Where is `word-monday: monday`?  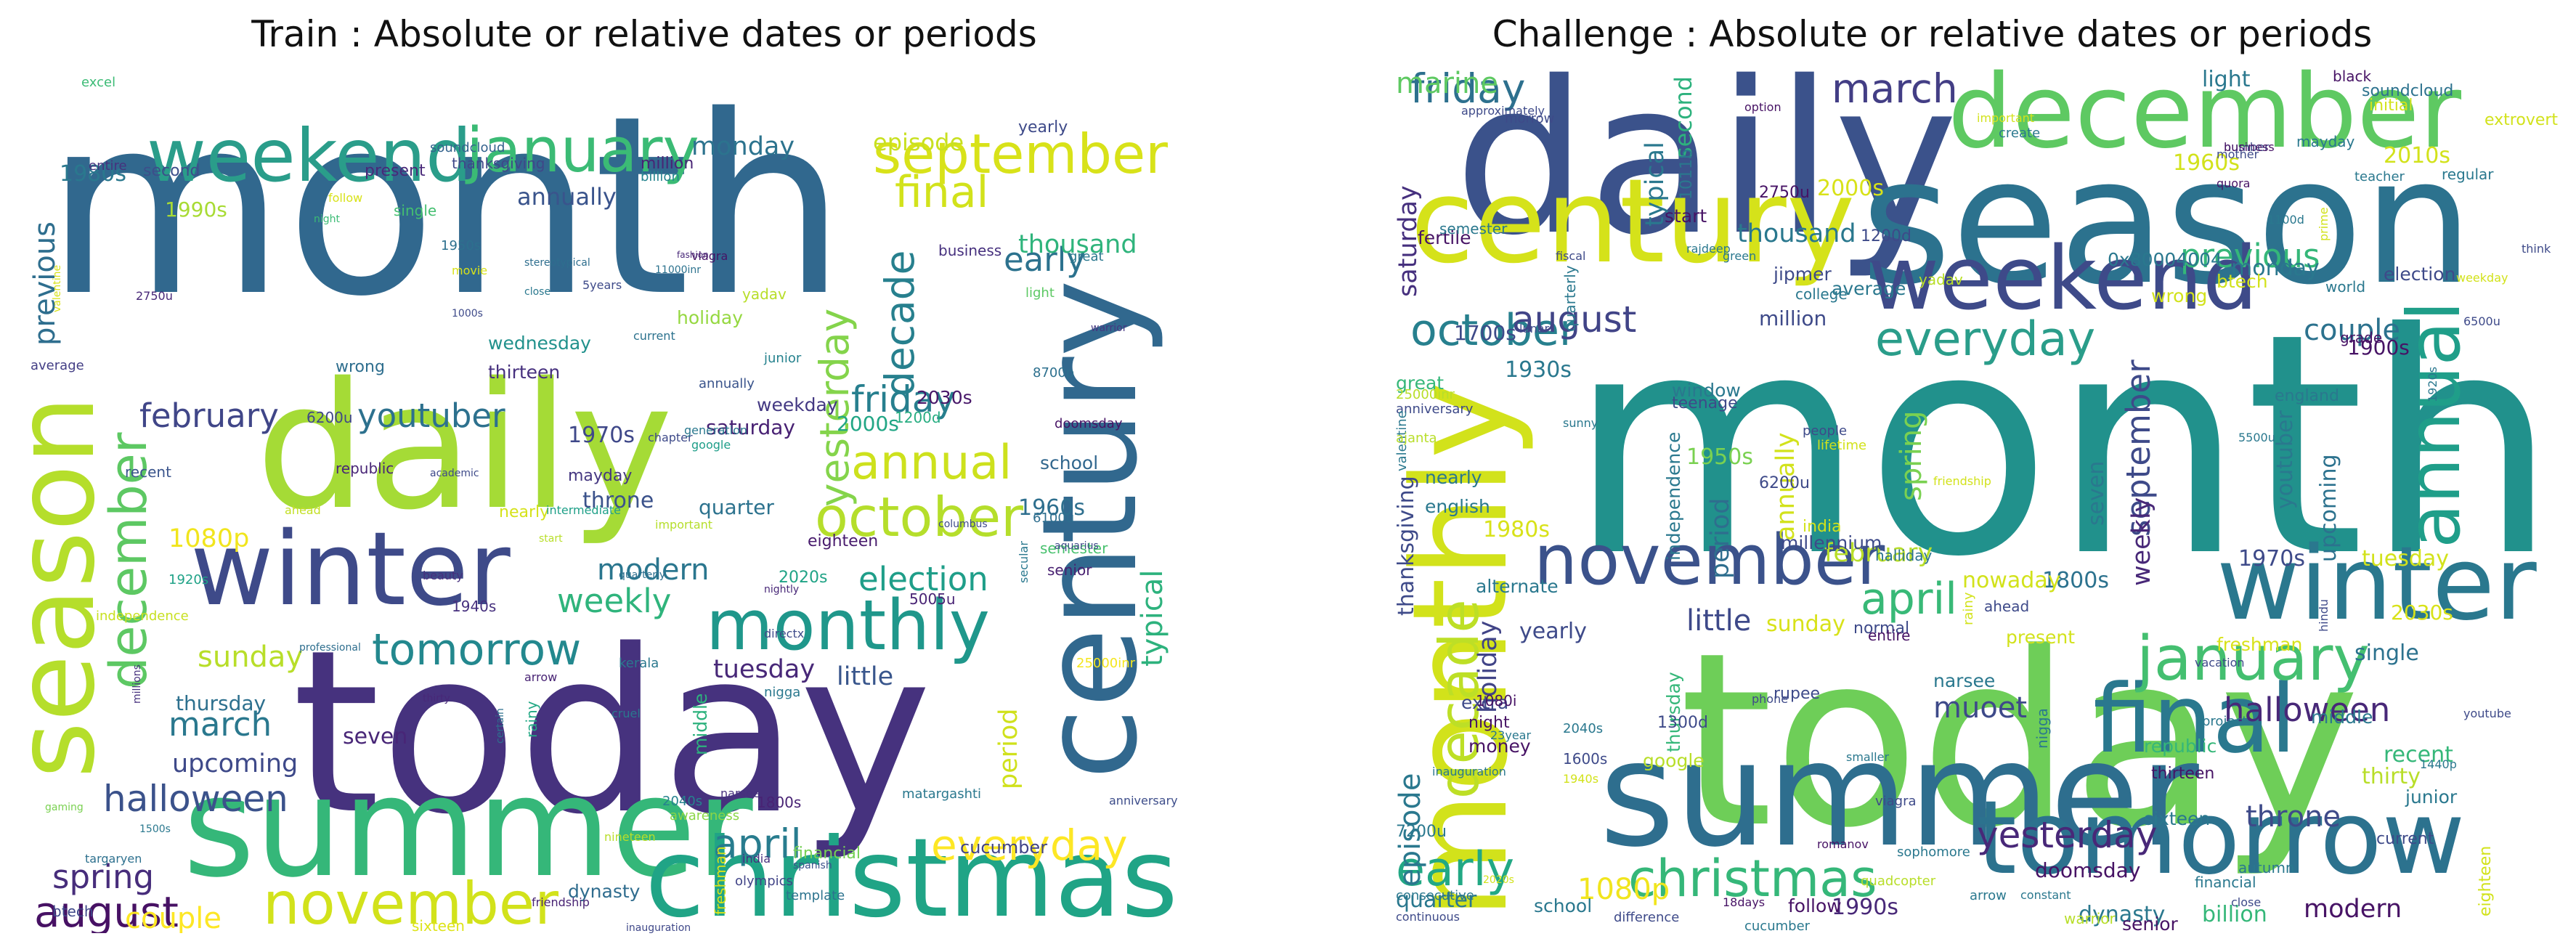 word-monday: monday is located at coordinates (2275, 268).